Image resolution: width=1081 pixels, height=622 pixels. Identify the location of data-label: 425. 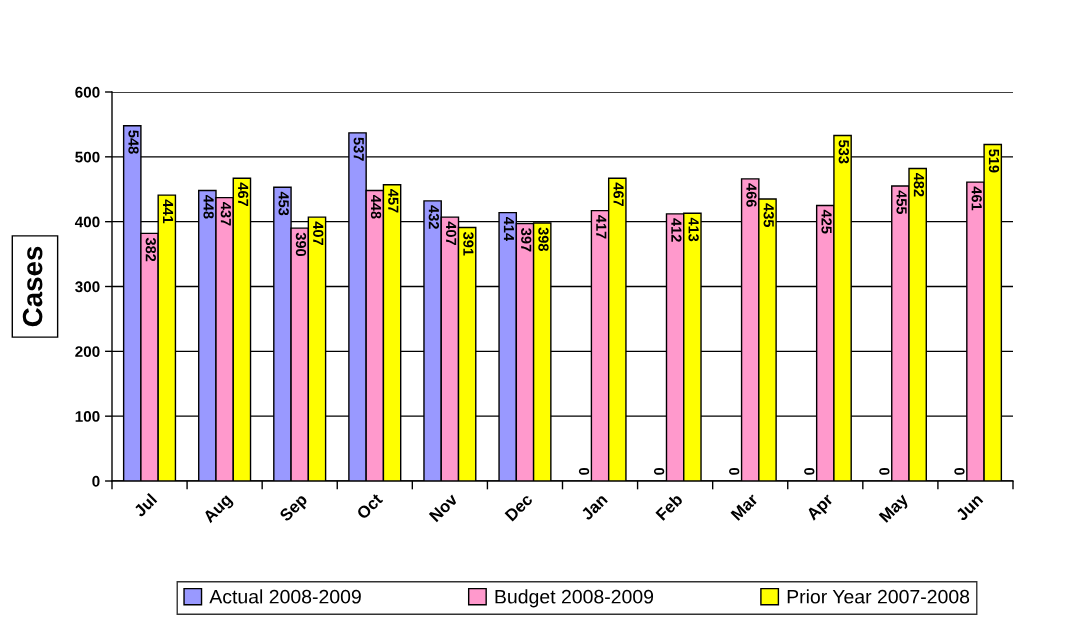
(826, 221).